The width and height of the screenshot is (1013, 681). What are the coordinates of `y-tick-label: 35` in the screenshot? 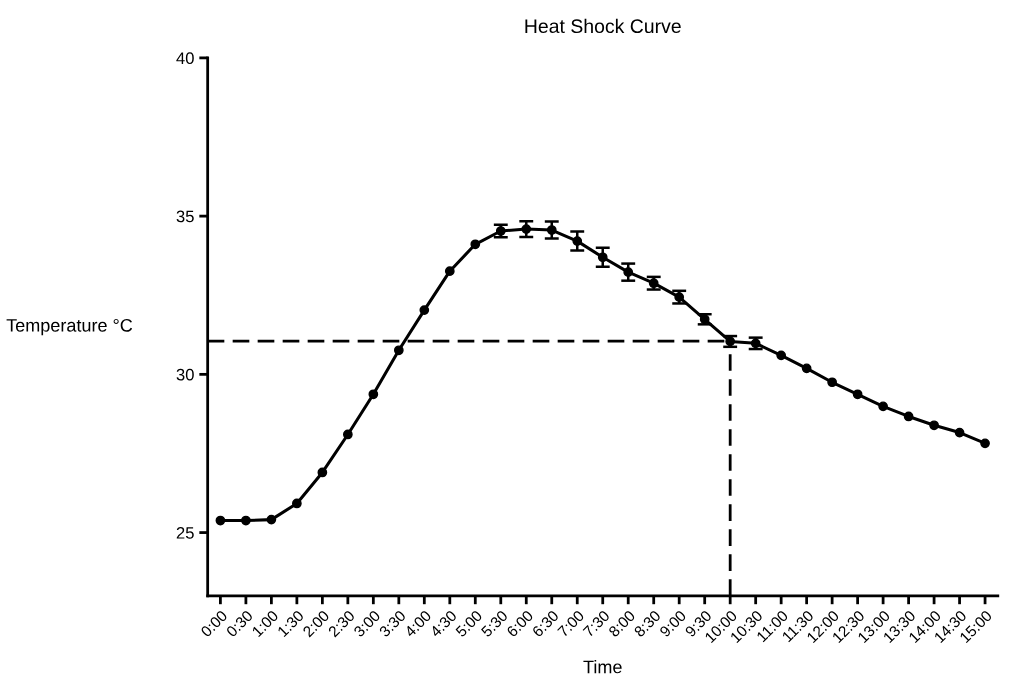 It's located at (185, 216).